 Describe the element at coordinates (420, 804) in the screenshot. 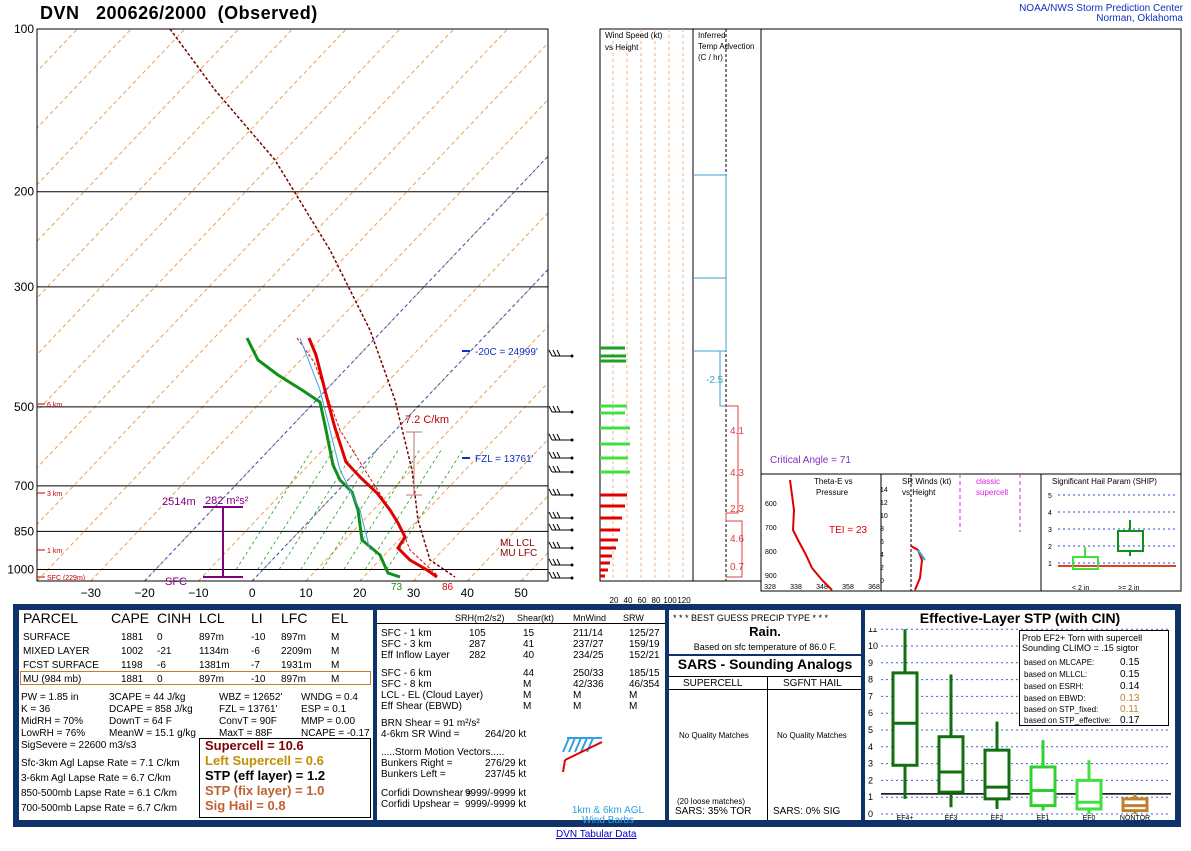

I see `corfidi-up: Corfidi Upshear =` at that location.